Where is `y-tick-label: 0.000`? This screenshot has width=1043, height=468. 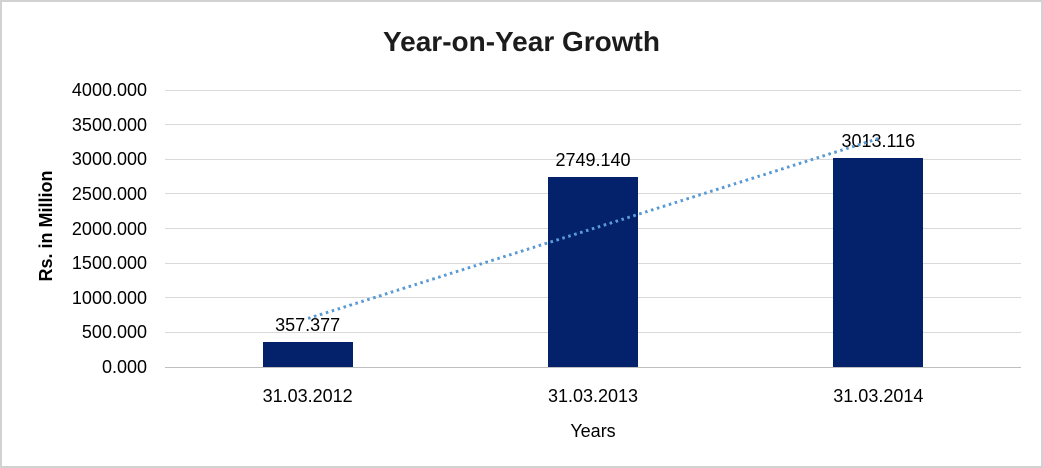 y-tick-label: 0.000 is located at coordinates (124, 367).